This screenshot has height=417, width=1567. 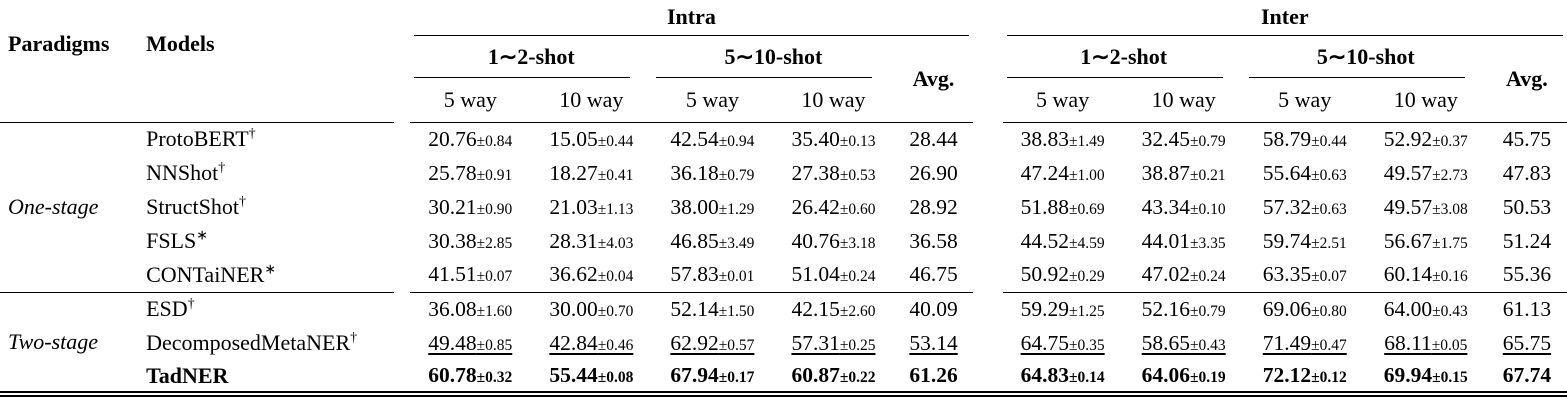 I want to click on metric-cell: 21.03±1.13, so click(x=591, y=206).